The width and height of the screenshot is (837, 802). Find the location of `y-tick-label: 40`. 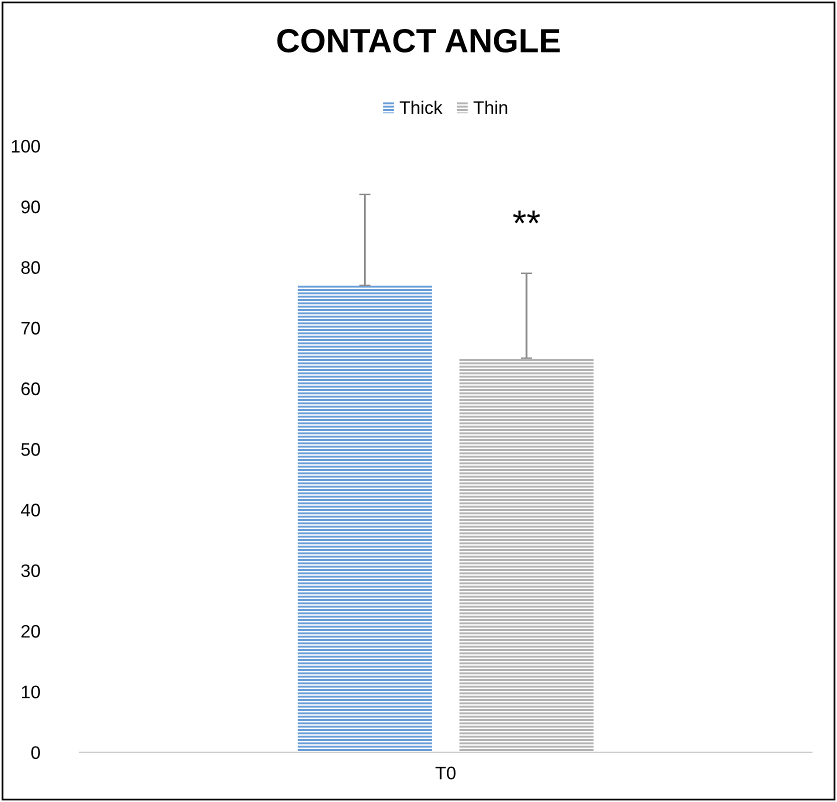

y-tick-label: 40 is located at coordinates (30, 510).